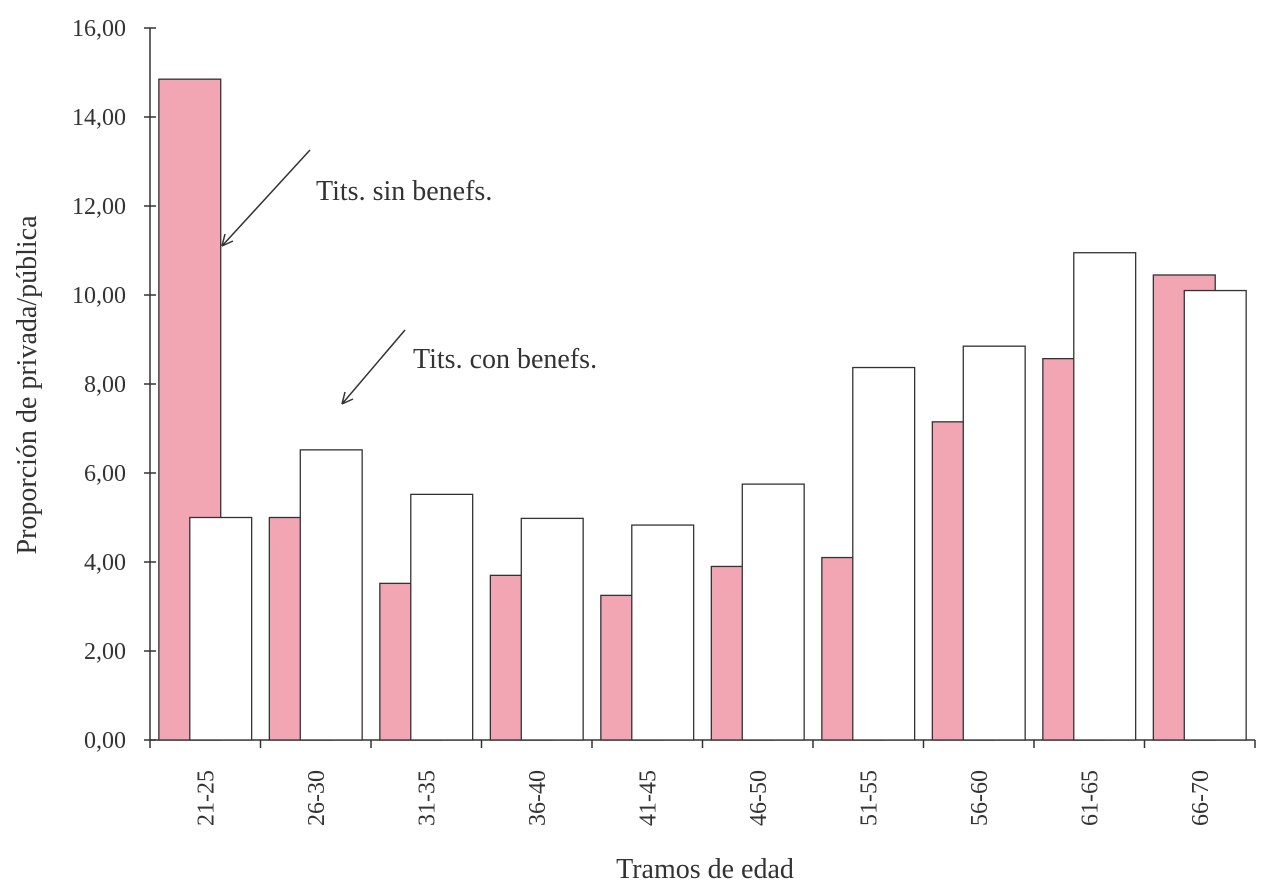 The height and width of the screenshot is (890, 1265). What do you see at coordinates (105, 652) in the screenshot?
I see `y-tick-label: 2,00` at bounding box center [105, 652].